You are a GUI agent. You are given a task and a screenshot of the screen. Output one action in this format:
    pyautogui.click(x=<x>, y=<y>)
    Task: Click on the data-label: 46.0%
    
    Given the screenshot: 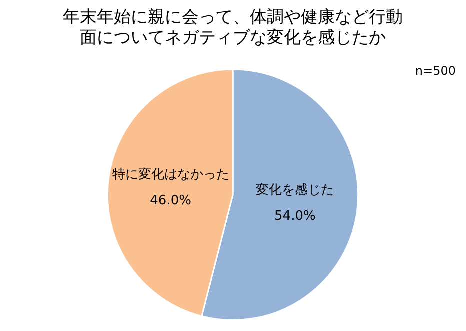 What is the action you would take?
    pyautogui.click(x=171, y=200)
    